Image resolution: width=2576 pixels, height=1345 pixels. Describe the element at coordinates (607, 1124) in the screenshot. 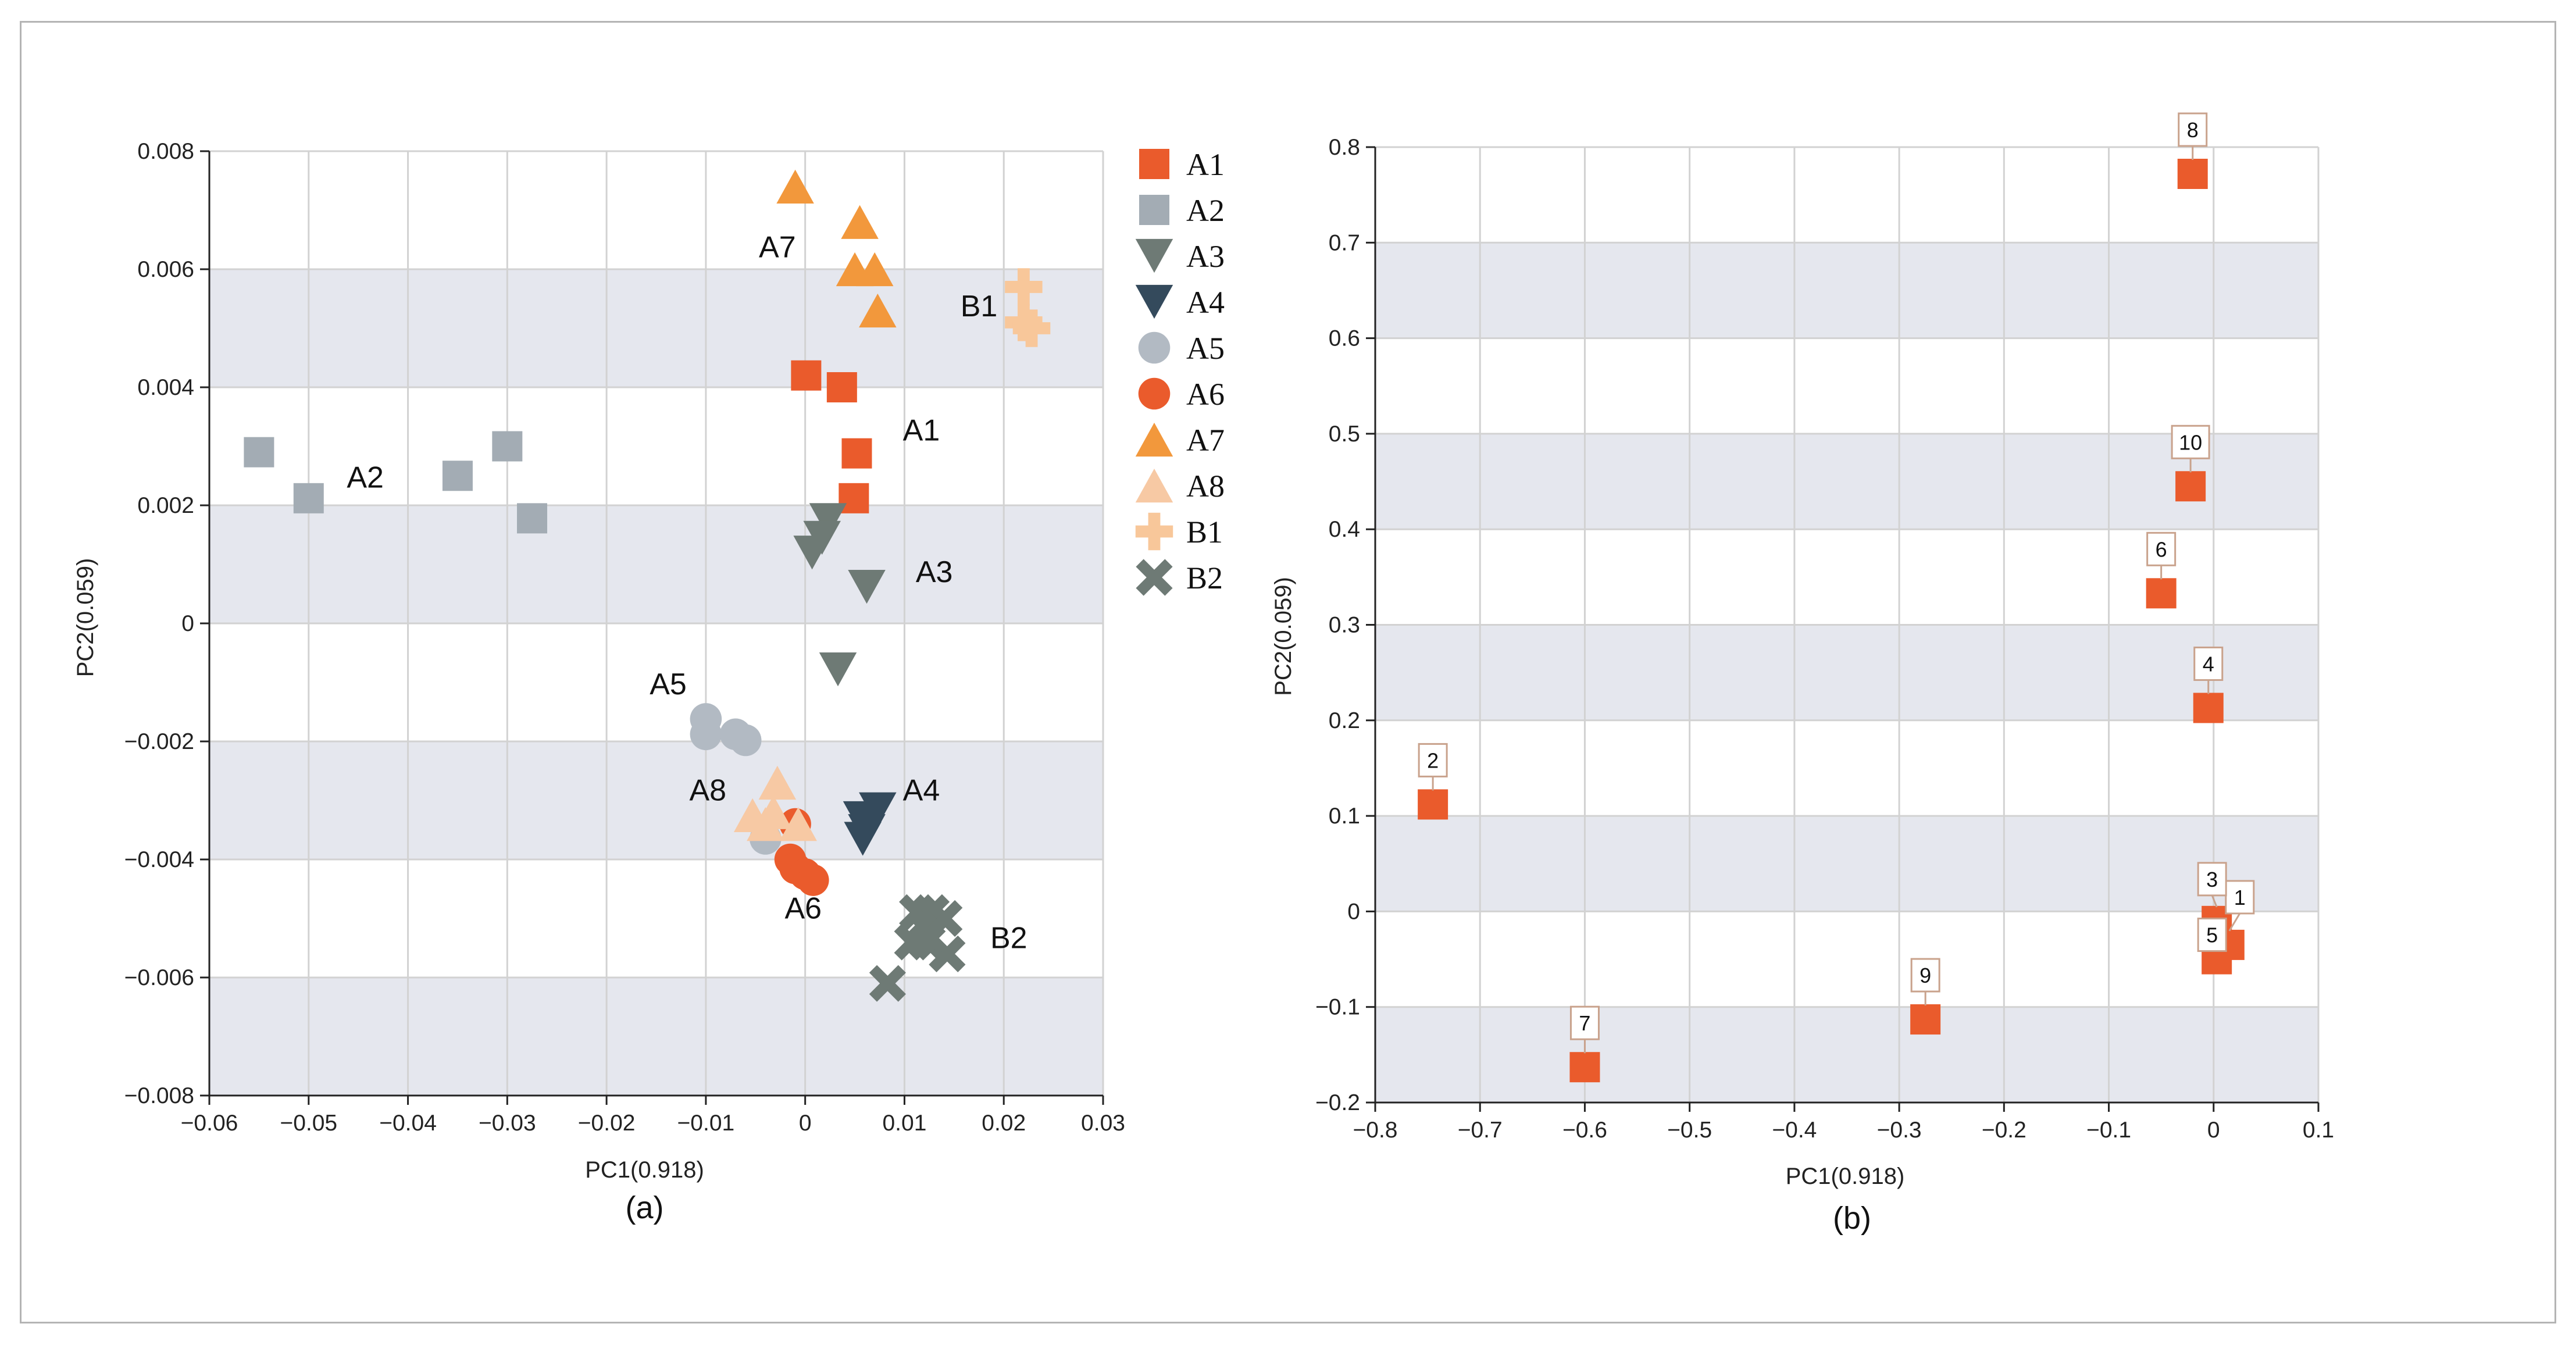

I see `a-x-tick-label-4: −0.02` at that location.